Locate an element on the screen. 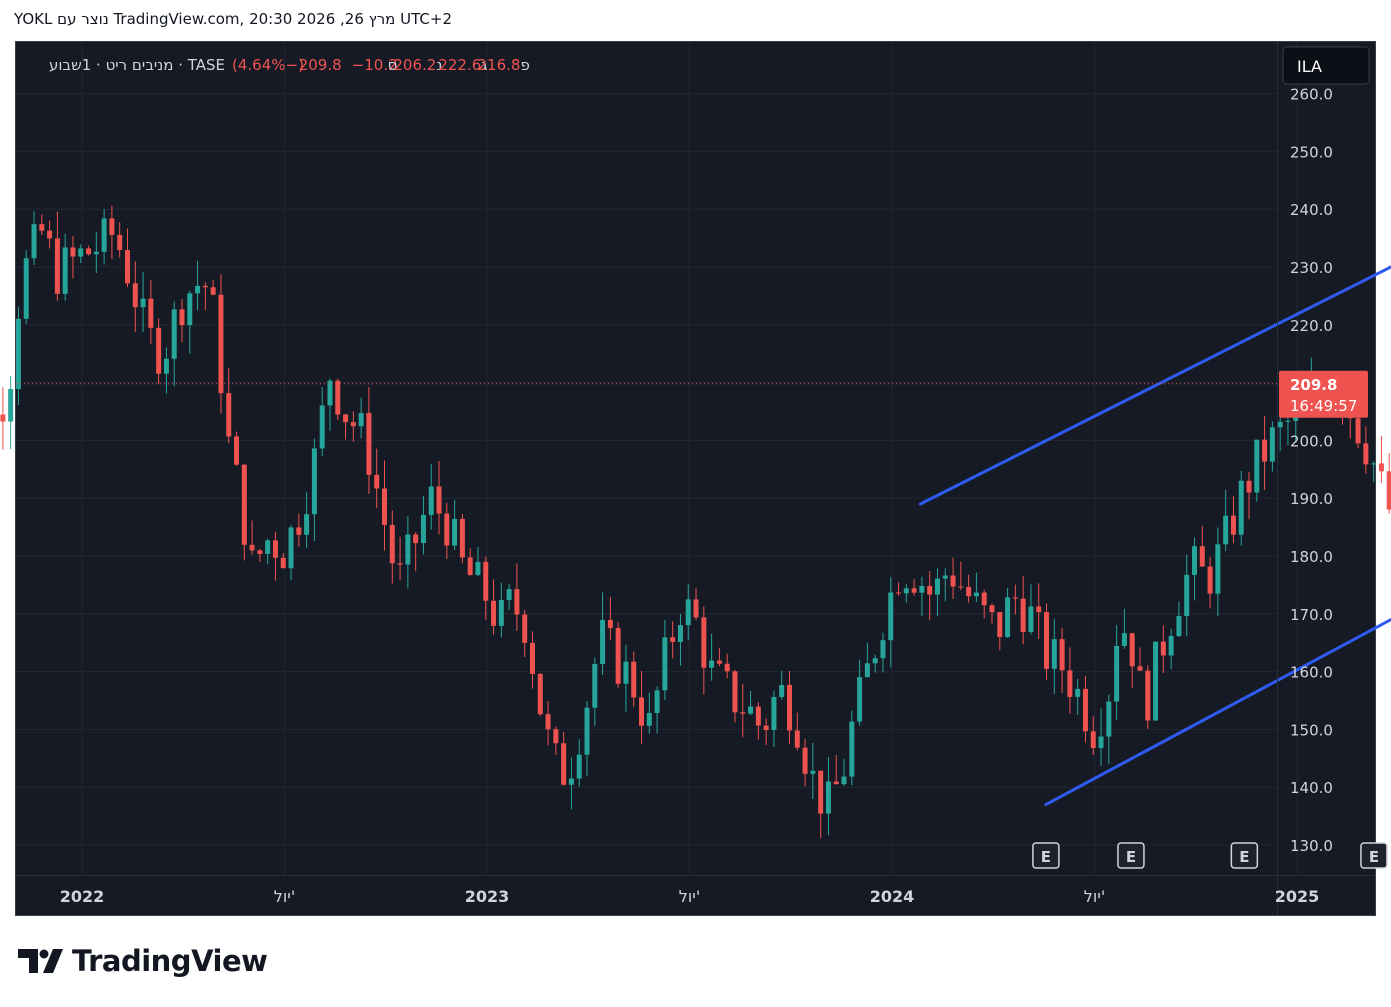 This screenshot has width=1391, height=1007. price-tick-label: 230.0 is located at coordinates (1311, 268).